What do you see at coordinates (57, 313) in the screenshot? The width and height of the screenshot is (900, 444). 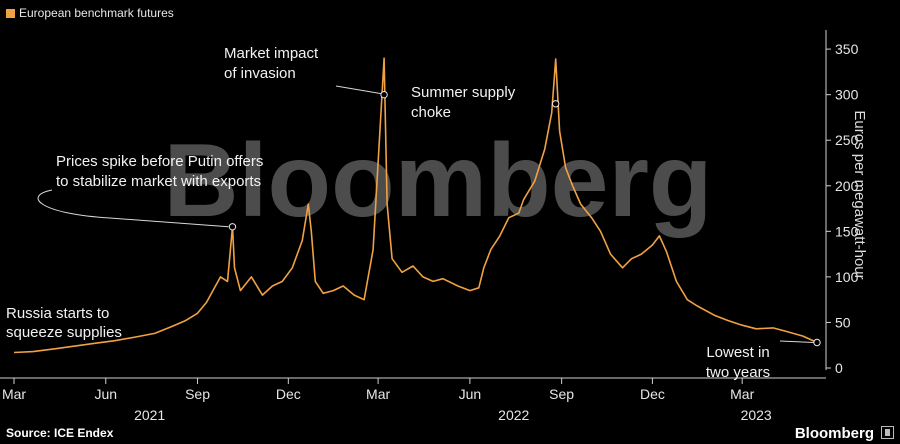 I see `annotation-russia-text: Russia starts to` at bounding box center [57, 313].